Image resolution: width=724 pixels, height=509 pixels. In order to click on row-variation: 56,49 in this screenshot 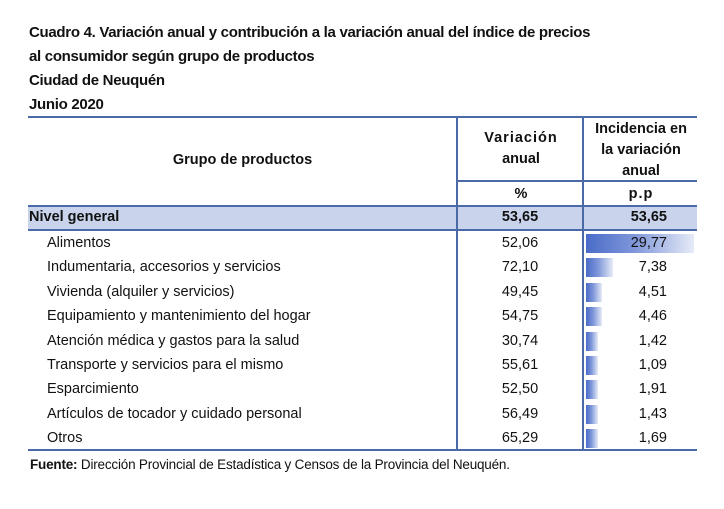, I will do `click(520, 413)`.